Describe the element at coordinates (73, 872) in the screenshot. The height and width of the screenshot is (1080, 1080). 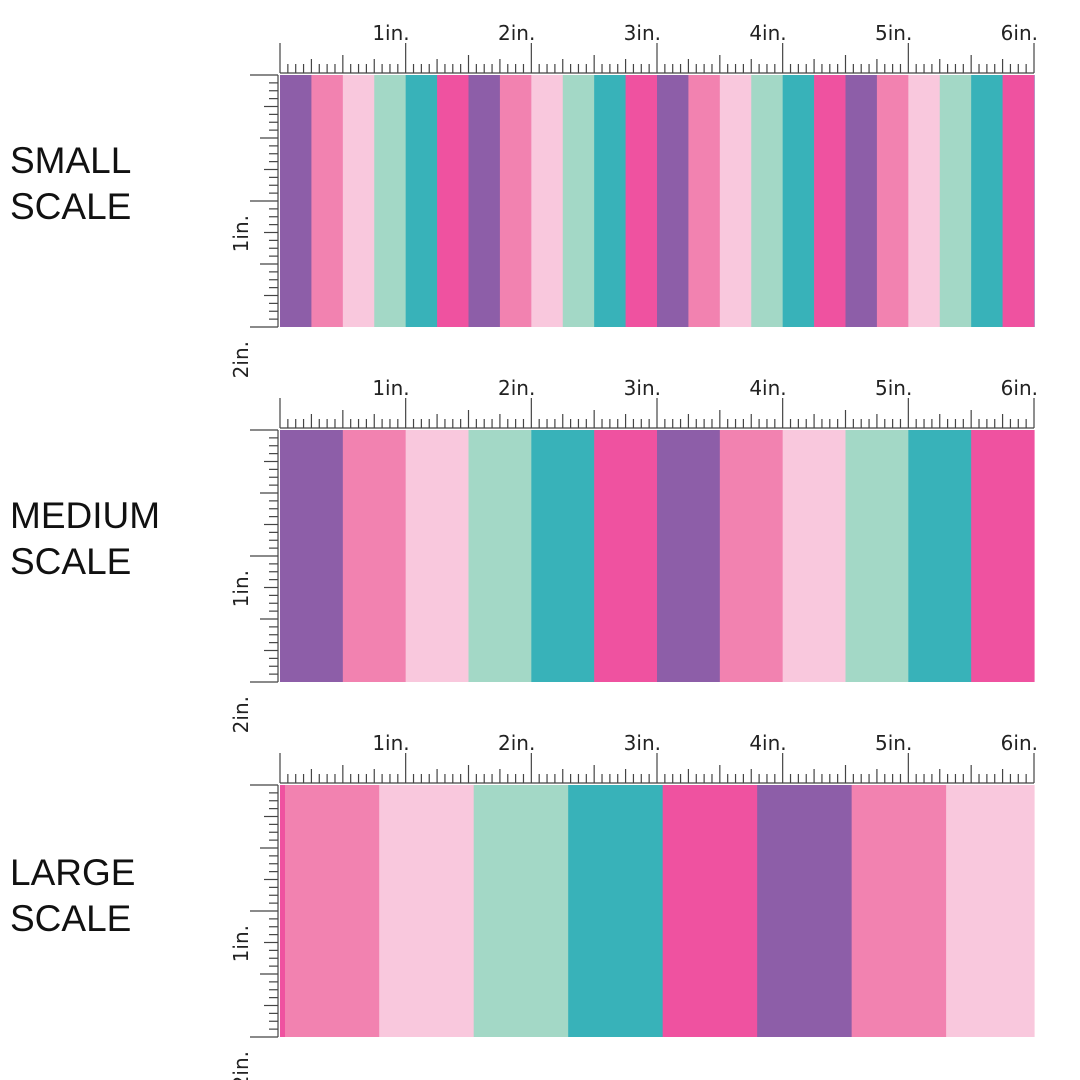
I see `scale-label-line1: LARGE` at that location.